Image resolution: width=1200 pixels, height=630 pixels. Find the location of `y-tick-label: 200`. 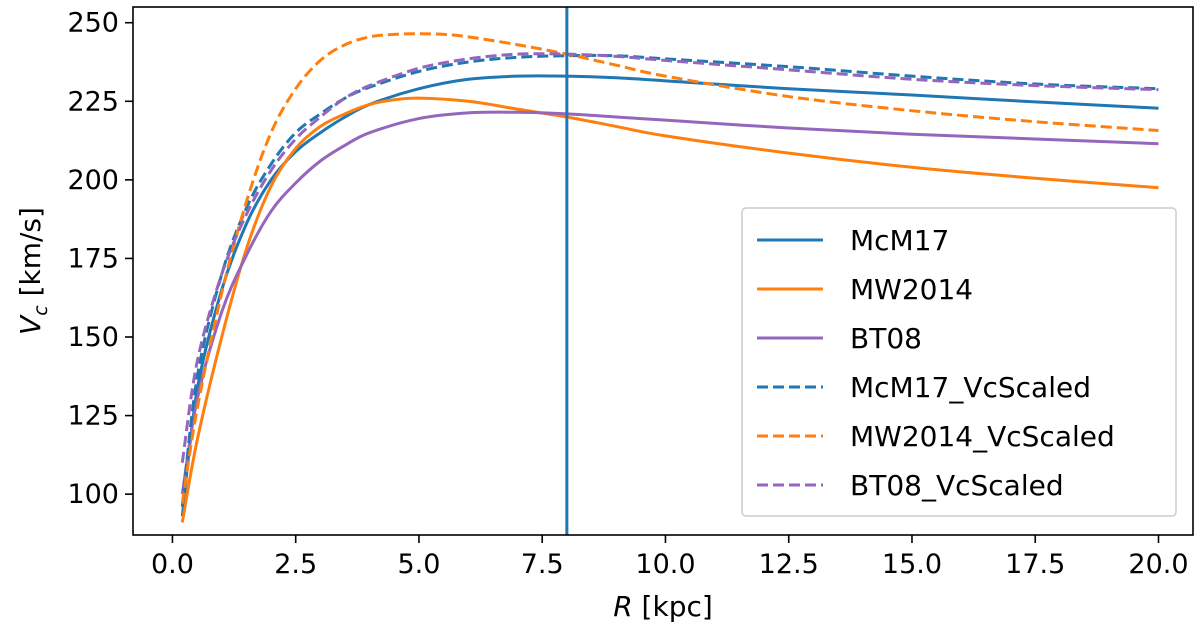

y-tick-label: 200 is located at coordinates (93, 180).